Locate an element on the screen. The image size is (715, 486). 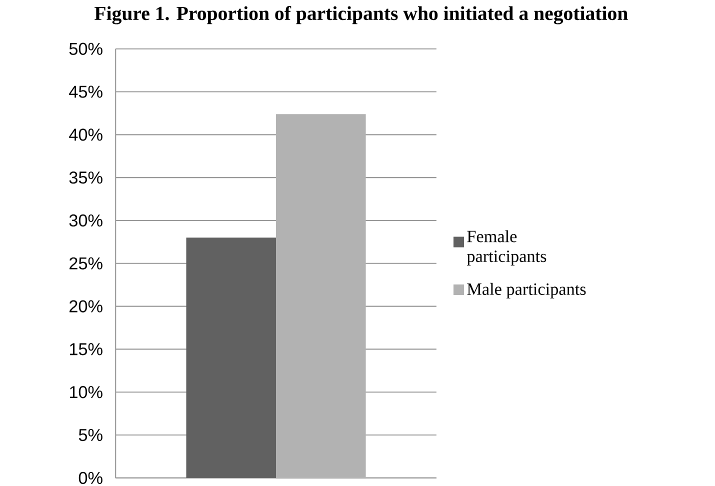
y-tick-label: 5% is located at coordinates (90, 435).